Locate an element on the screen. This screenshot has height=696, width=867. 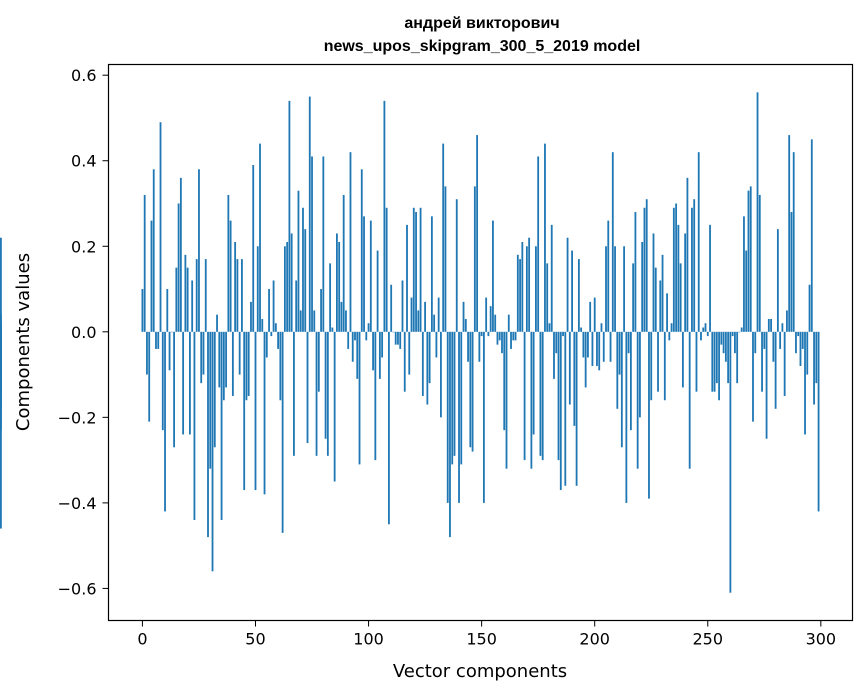
x-tick-label: 250 is located at coordinates (707, 639).